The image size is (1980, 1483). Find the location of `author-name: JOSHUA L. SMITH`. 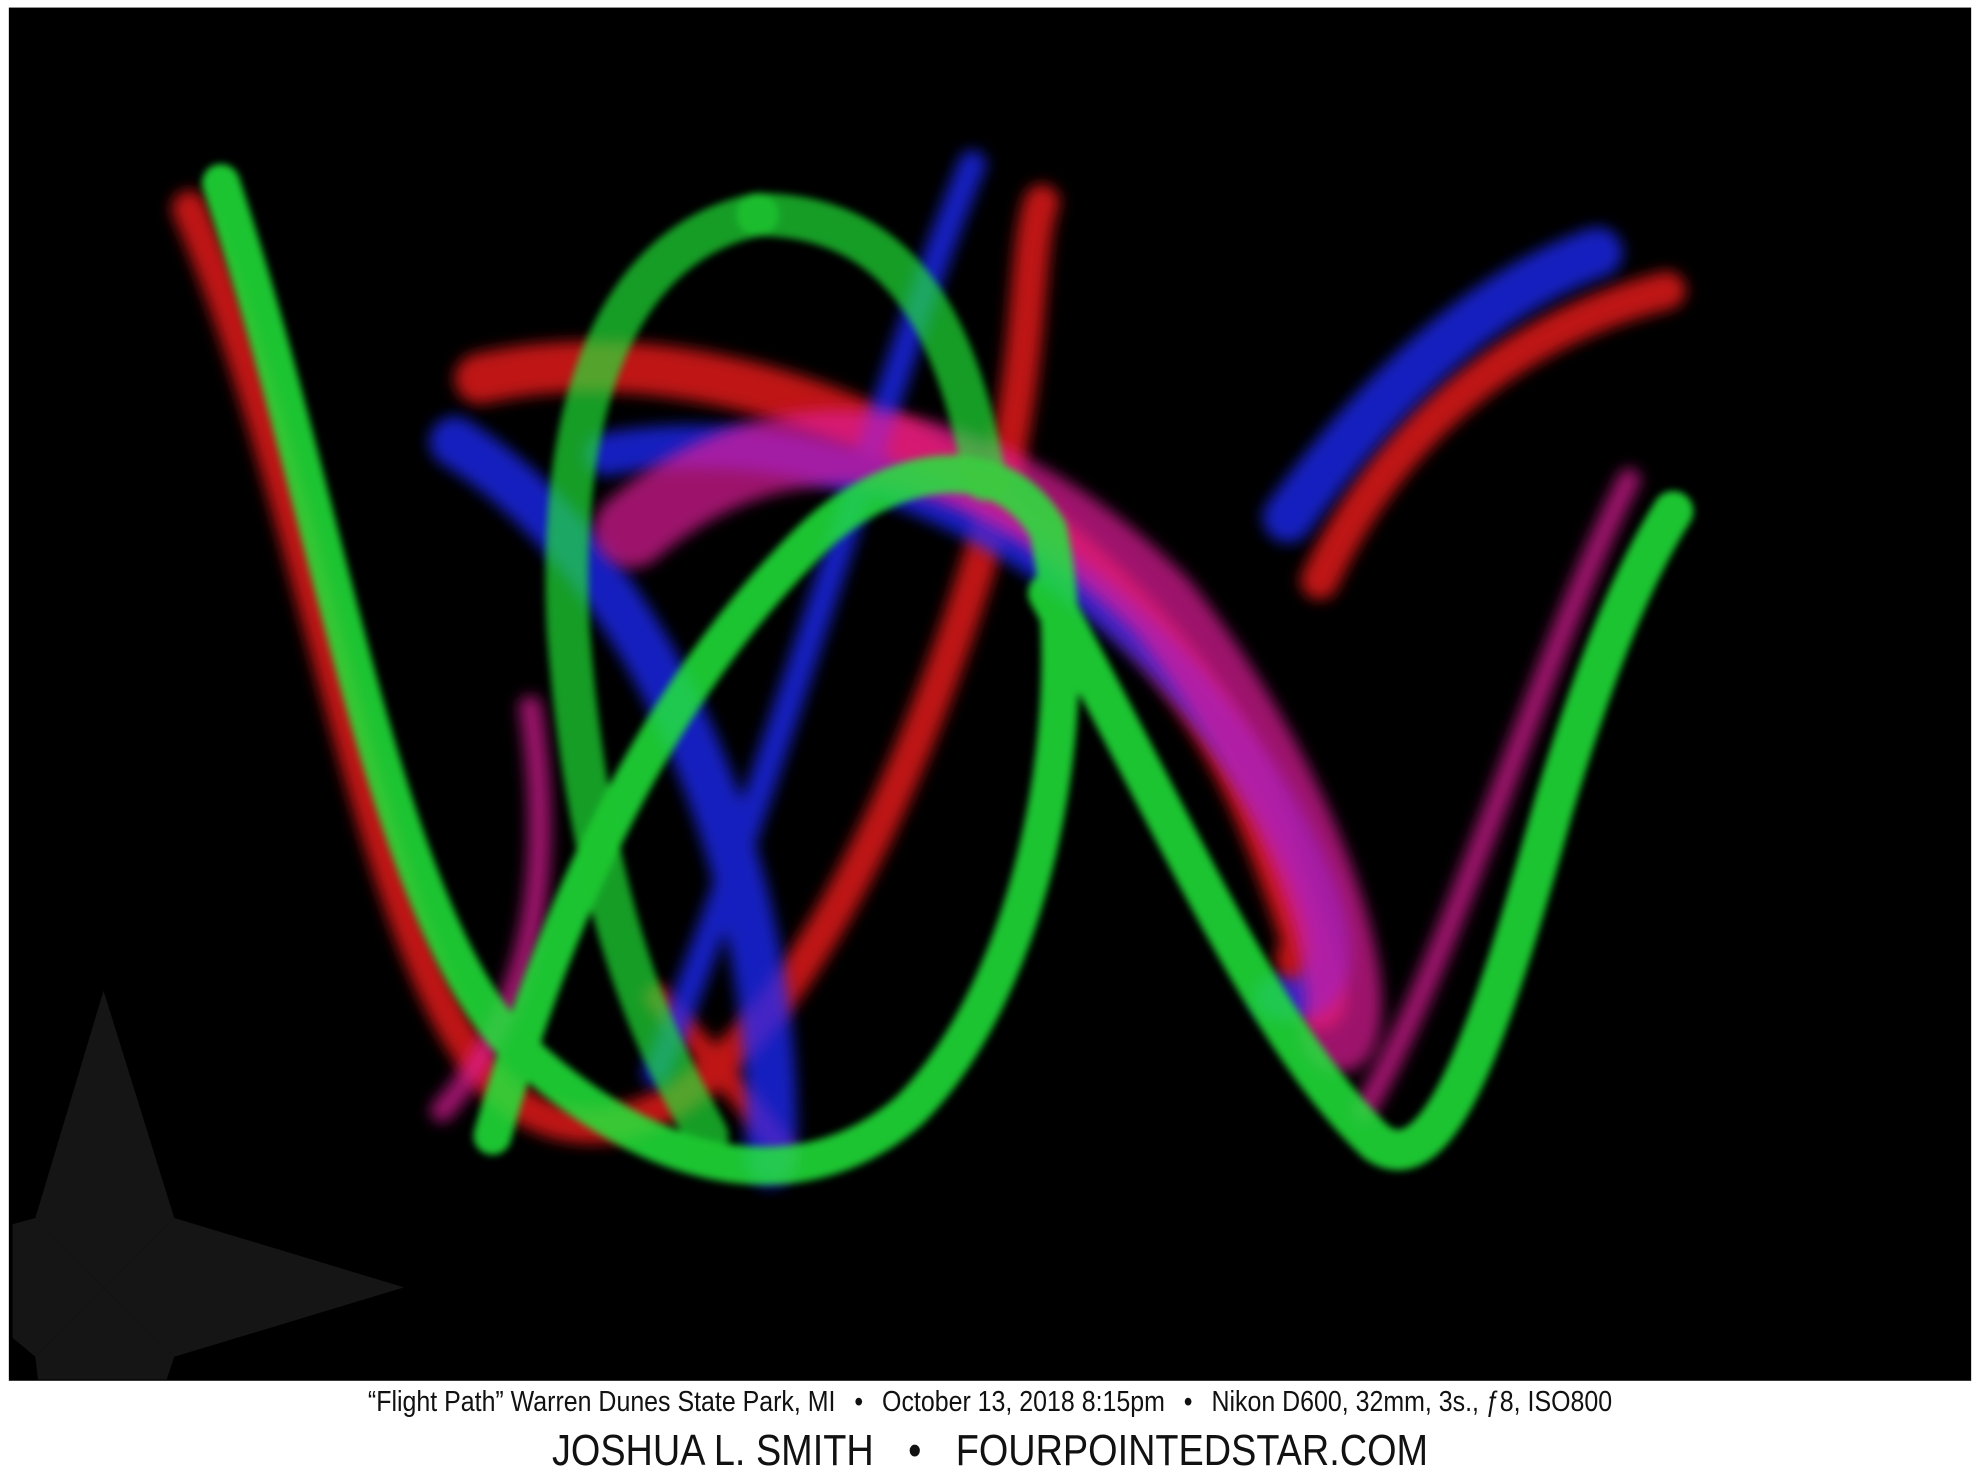

author-name: JOSHUA L. SMITH is located at coordinates (712, 1450).